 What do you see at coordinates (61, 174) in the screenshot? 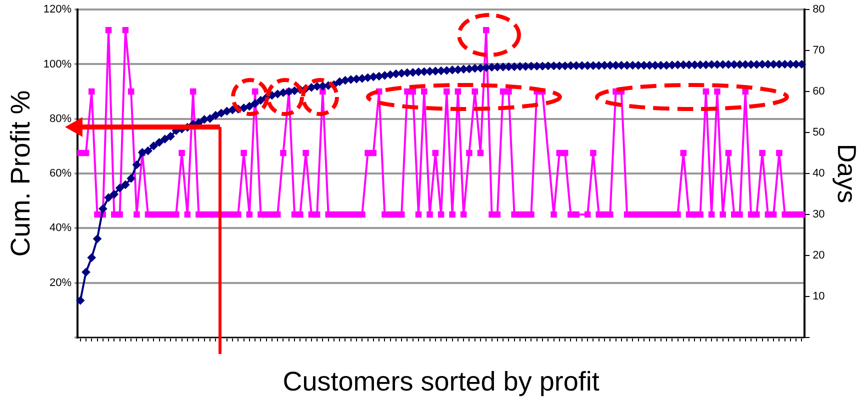
I see `y-tick-label: 60%` at bounding box center [61, 174].